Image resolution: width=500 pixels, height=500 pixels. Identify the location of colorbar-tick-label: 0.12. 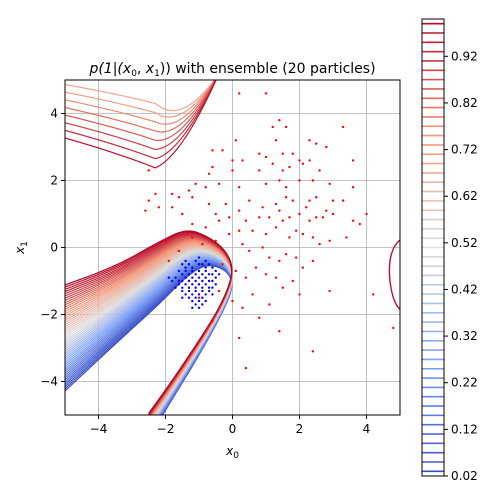
(464, 429).